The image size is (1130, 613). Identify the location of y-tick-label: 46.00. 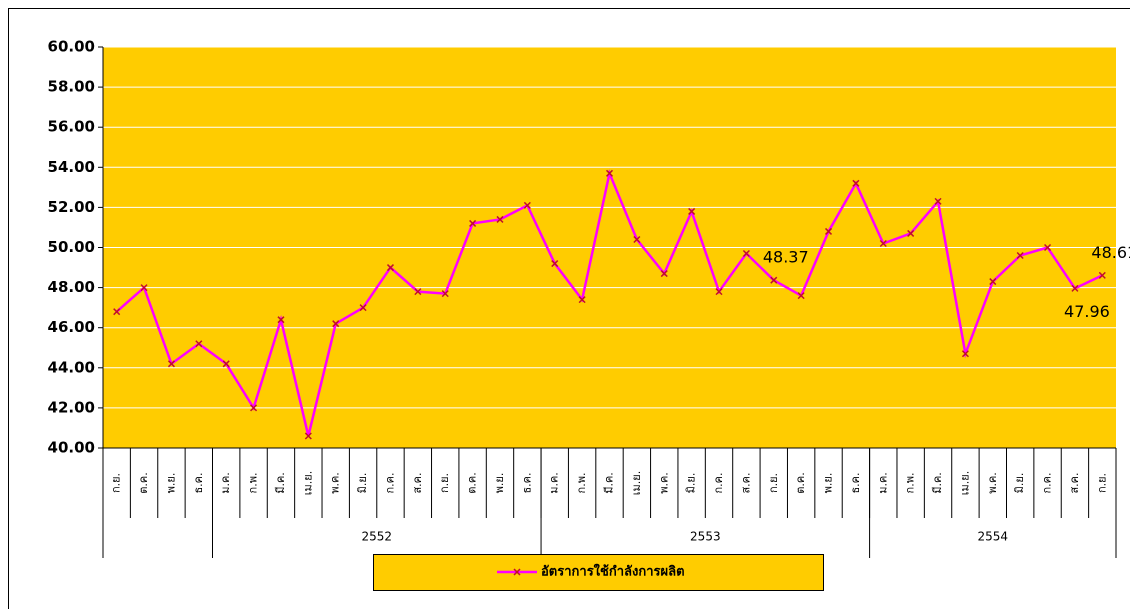
(71, 327).